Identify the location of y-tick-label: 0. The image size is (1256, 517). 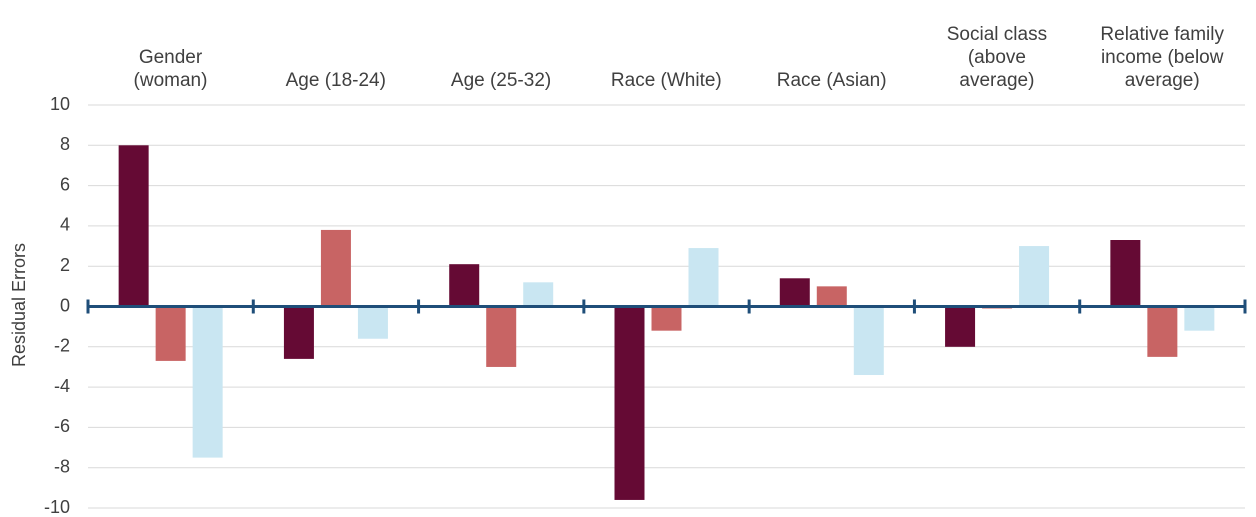
(65, 305).